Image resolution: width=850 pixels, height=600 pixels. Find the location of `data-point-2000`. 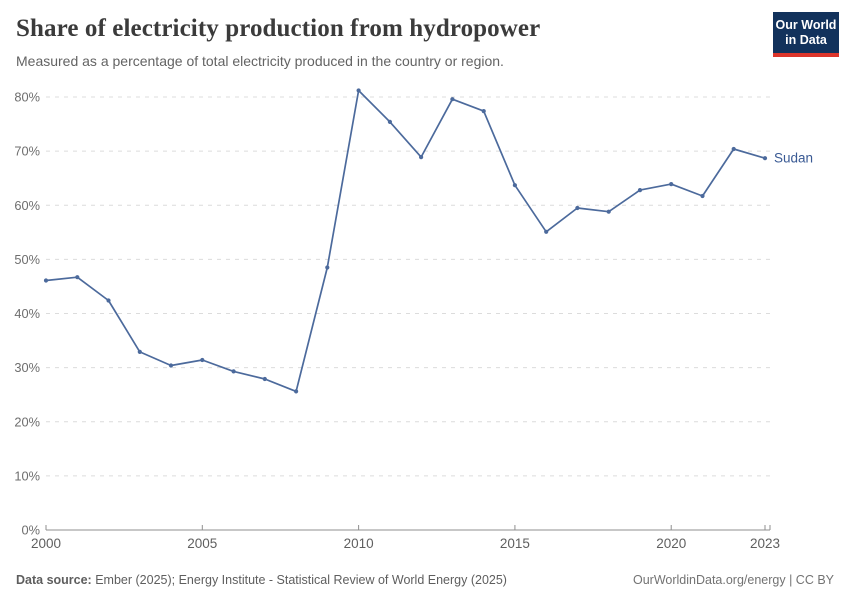

data-point-2000 is located at coordinates (46, 280).